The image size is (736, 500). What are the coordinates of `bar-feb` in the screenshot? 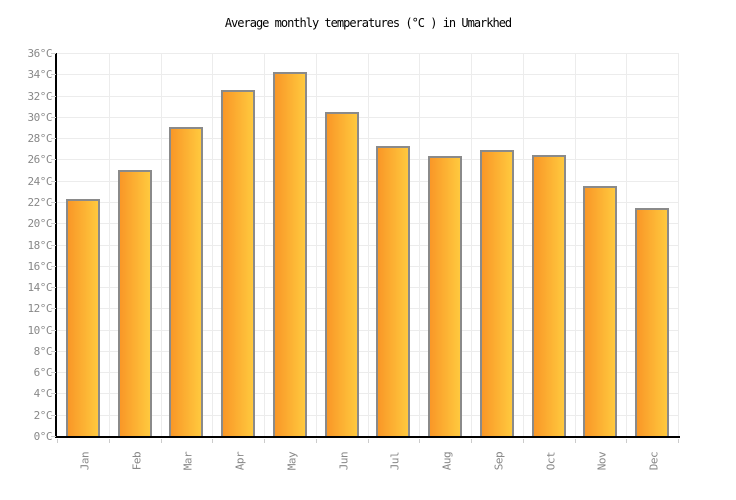 It's located at (135, 303).